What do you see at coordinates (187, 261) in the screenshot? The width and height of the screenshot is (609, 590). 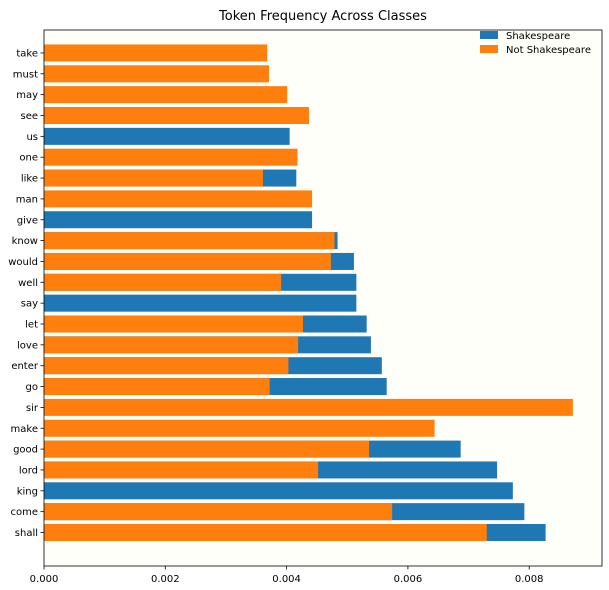 I see `bar-not-shakespeare-would` at bounding box center [187, 261].